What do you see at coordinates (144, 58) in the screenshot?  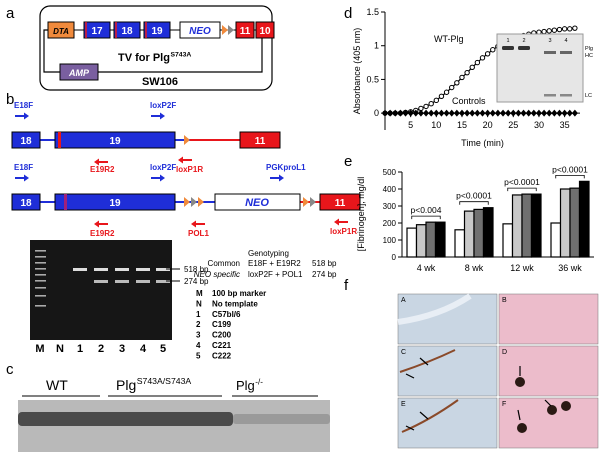 I see `label: TV for Plg` at bounding box center [144, 58].